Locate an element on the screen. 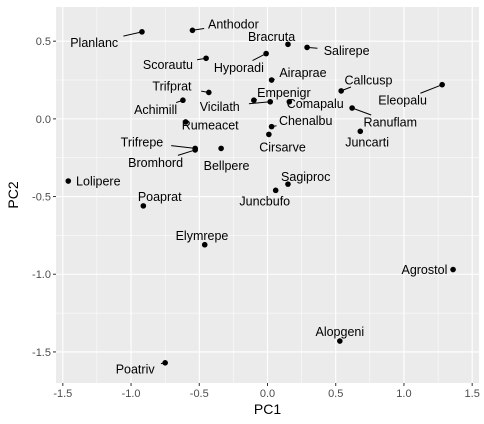 This screenshot has width=484, height=424. point-label: Alopgeni is located at coordinates (339, 332).